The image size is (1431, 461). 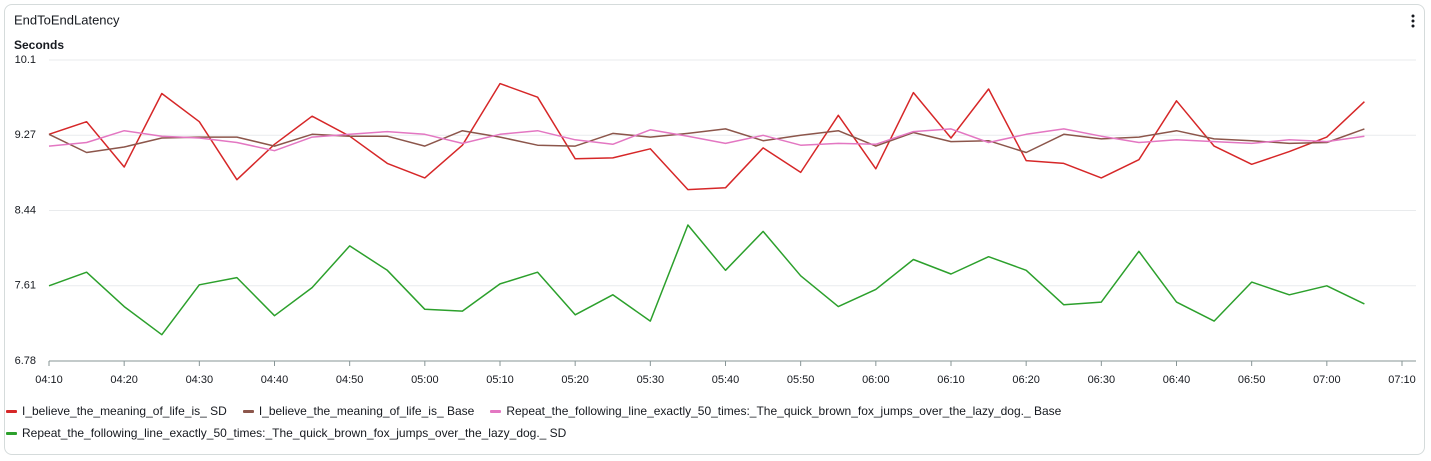 What do you see at coordinates (651, 380) in the screenshot?
I see `x-tick-label: 05:30` at bounding box center [651, 380].